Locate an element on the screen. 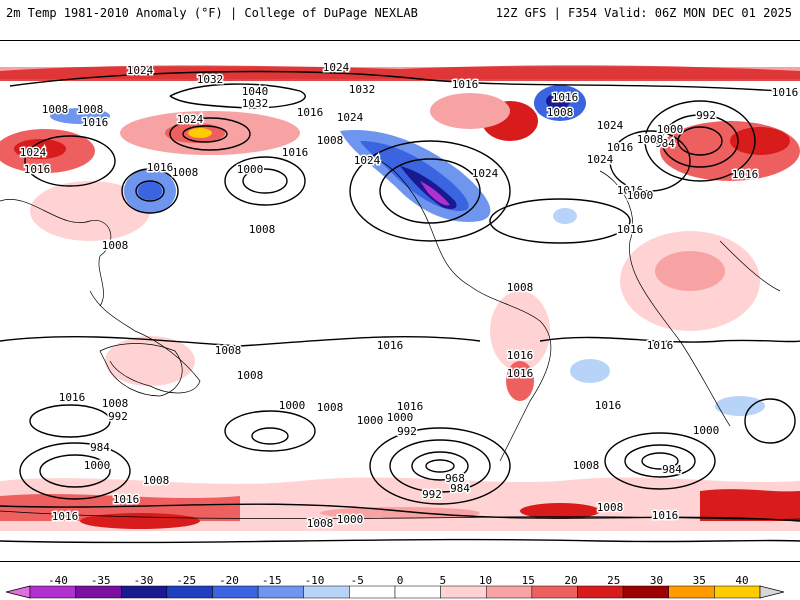 The image size is (800, 600). colorbar-tick-label: -25 is located at coordinates (186, 580).